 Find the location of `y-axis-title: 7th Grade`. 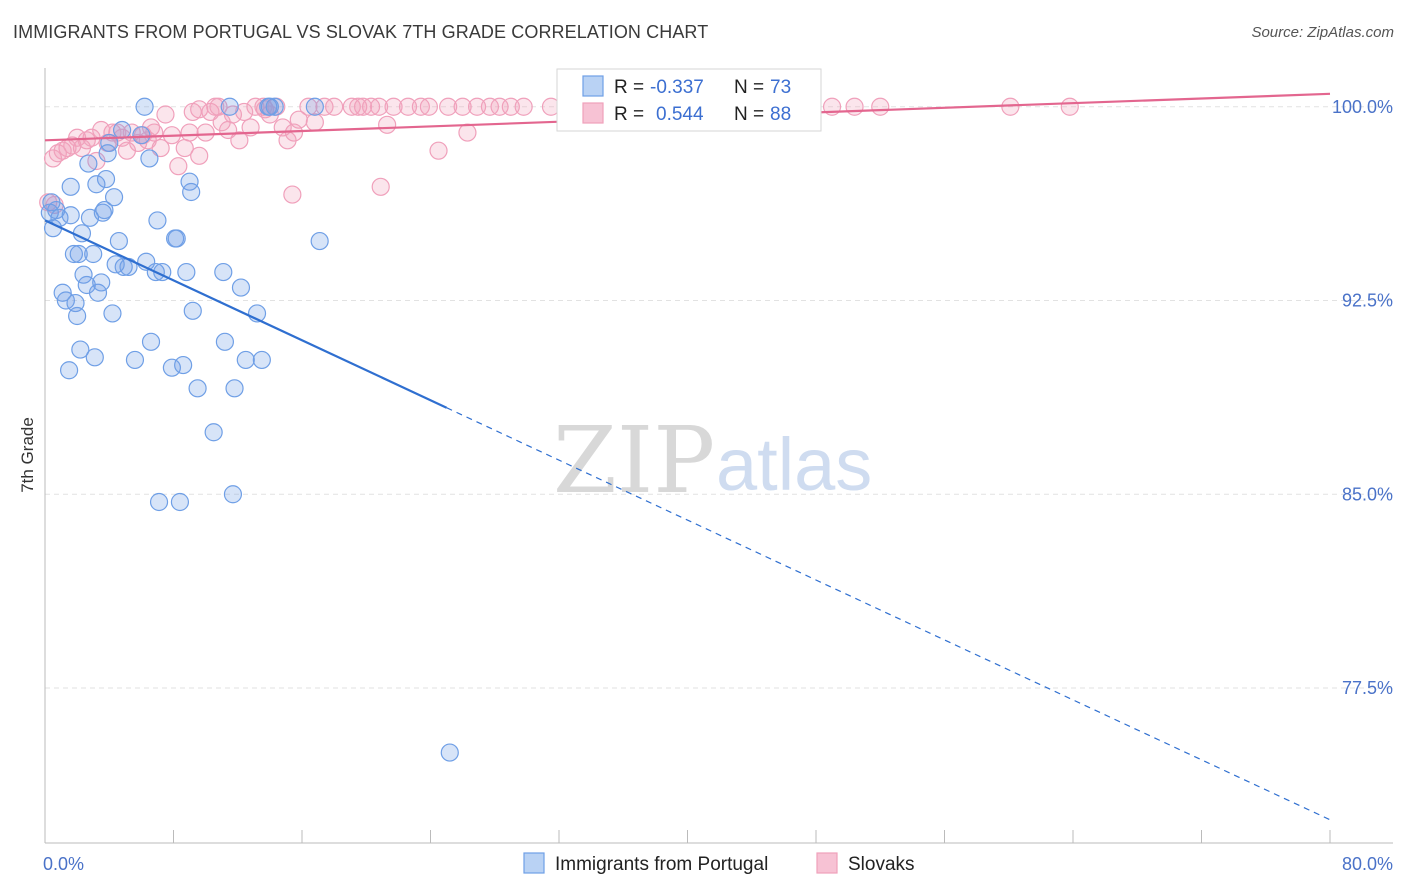

y-axis-title: 7th Grade is located at coordinates (27, 455).